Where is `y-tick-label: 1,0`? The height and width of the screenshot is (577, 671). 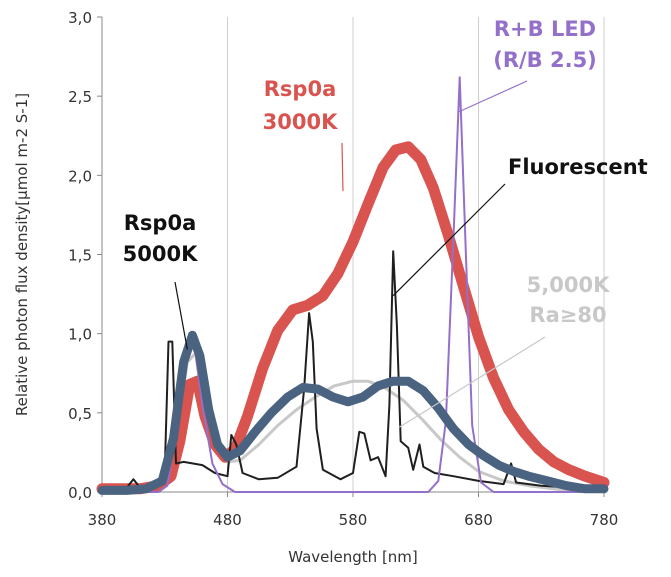
y-tick-label: 1,0 is located at coordinates (80, 335).